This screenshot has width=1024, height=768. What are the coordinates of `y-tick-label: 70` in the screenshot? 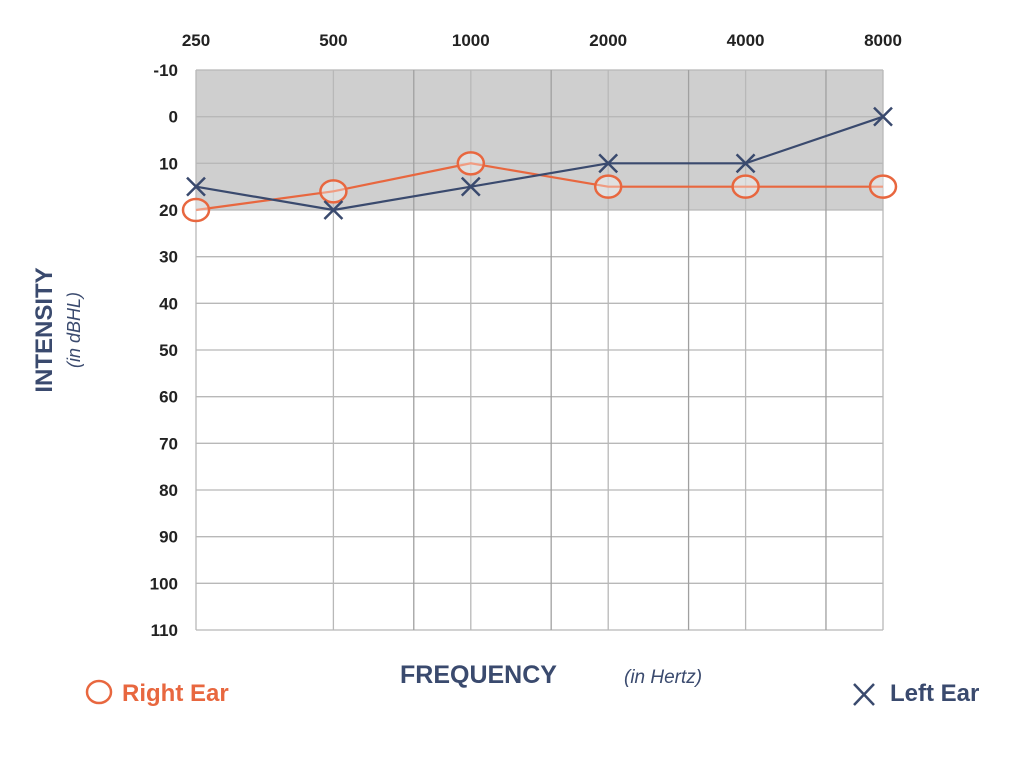 It's located at (168, 443).